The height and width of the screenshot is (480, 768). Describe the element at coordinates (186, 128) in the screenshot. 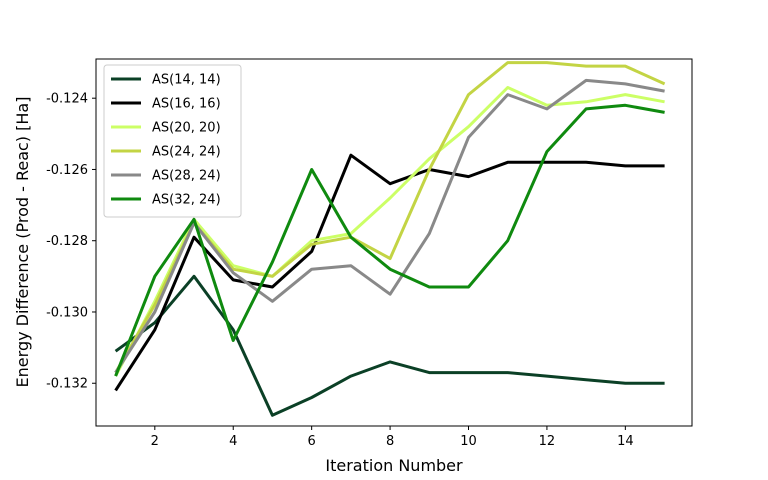

I see `legend-label: AS(20, 20)` at that location.